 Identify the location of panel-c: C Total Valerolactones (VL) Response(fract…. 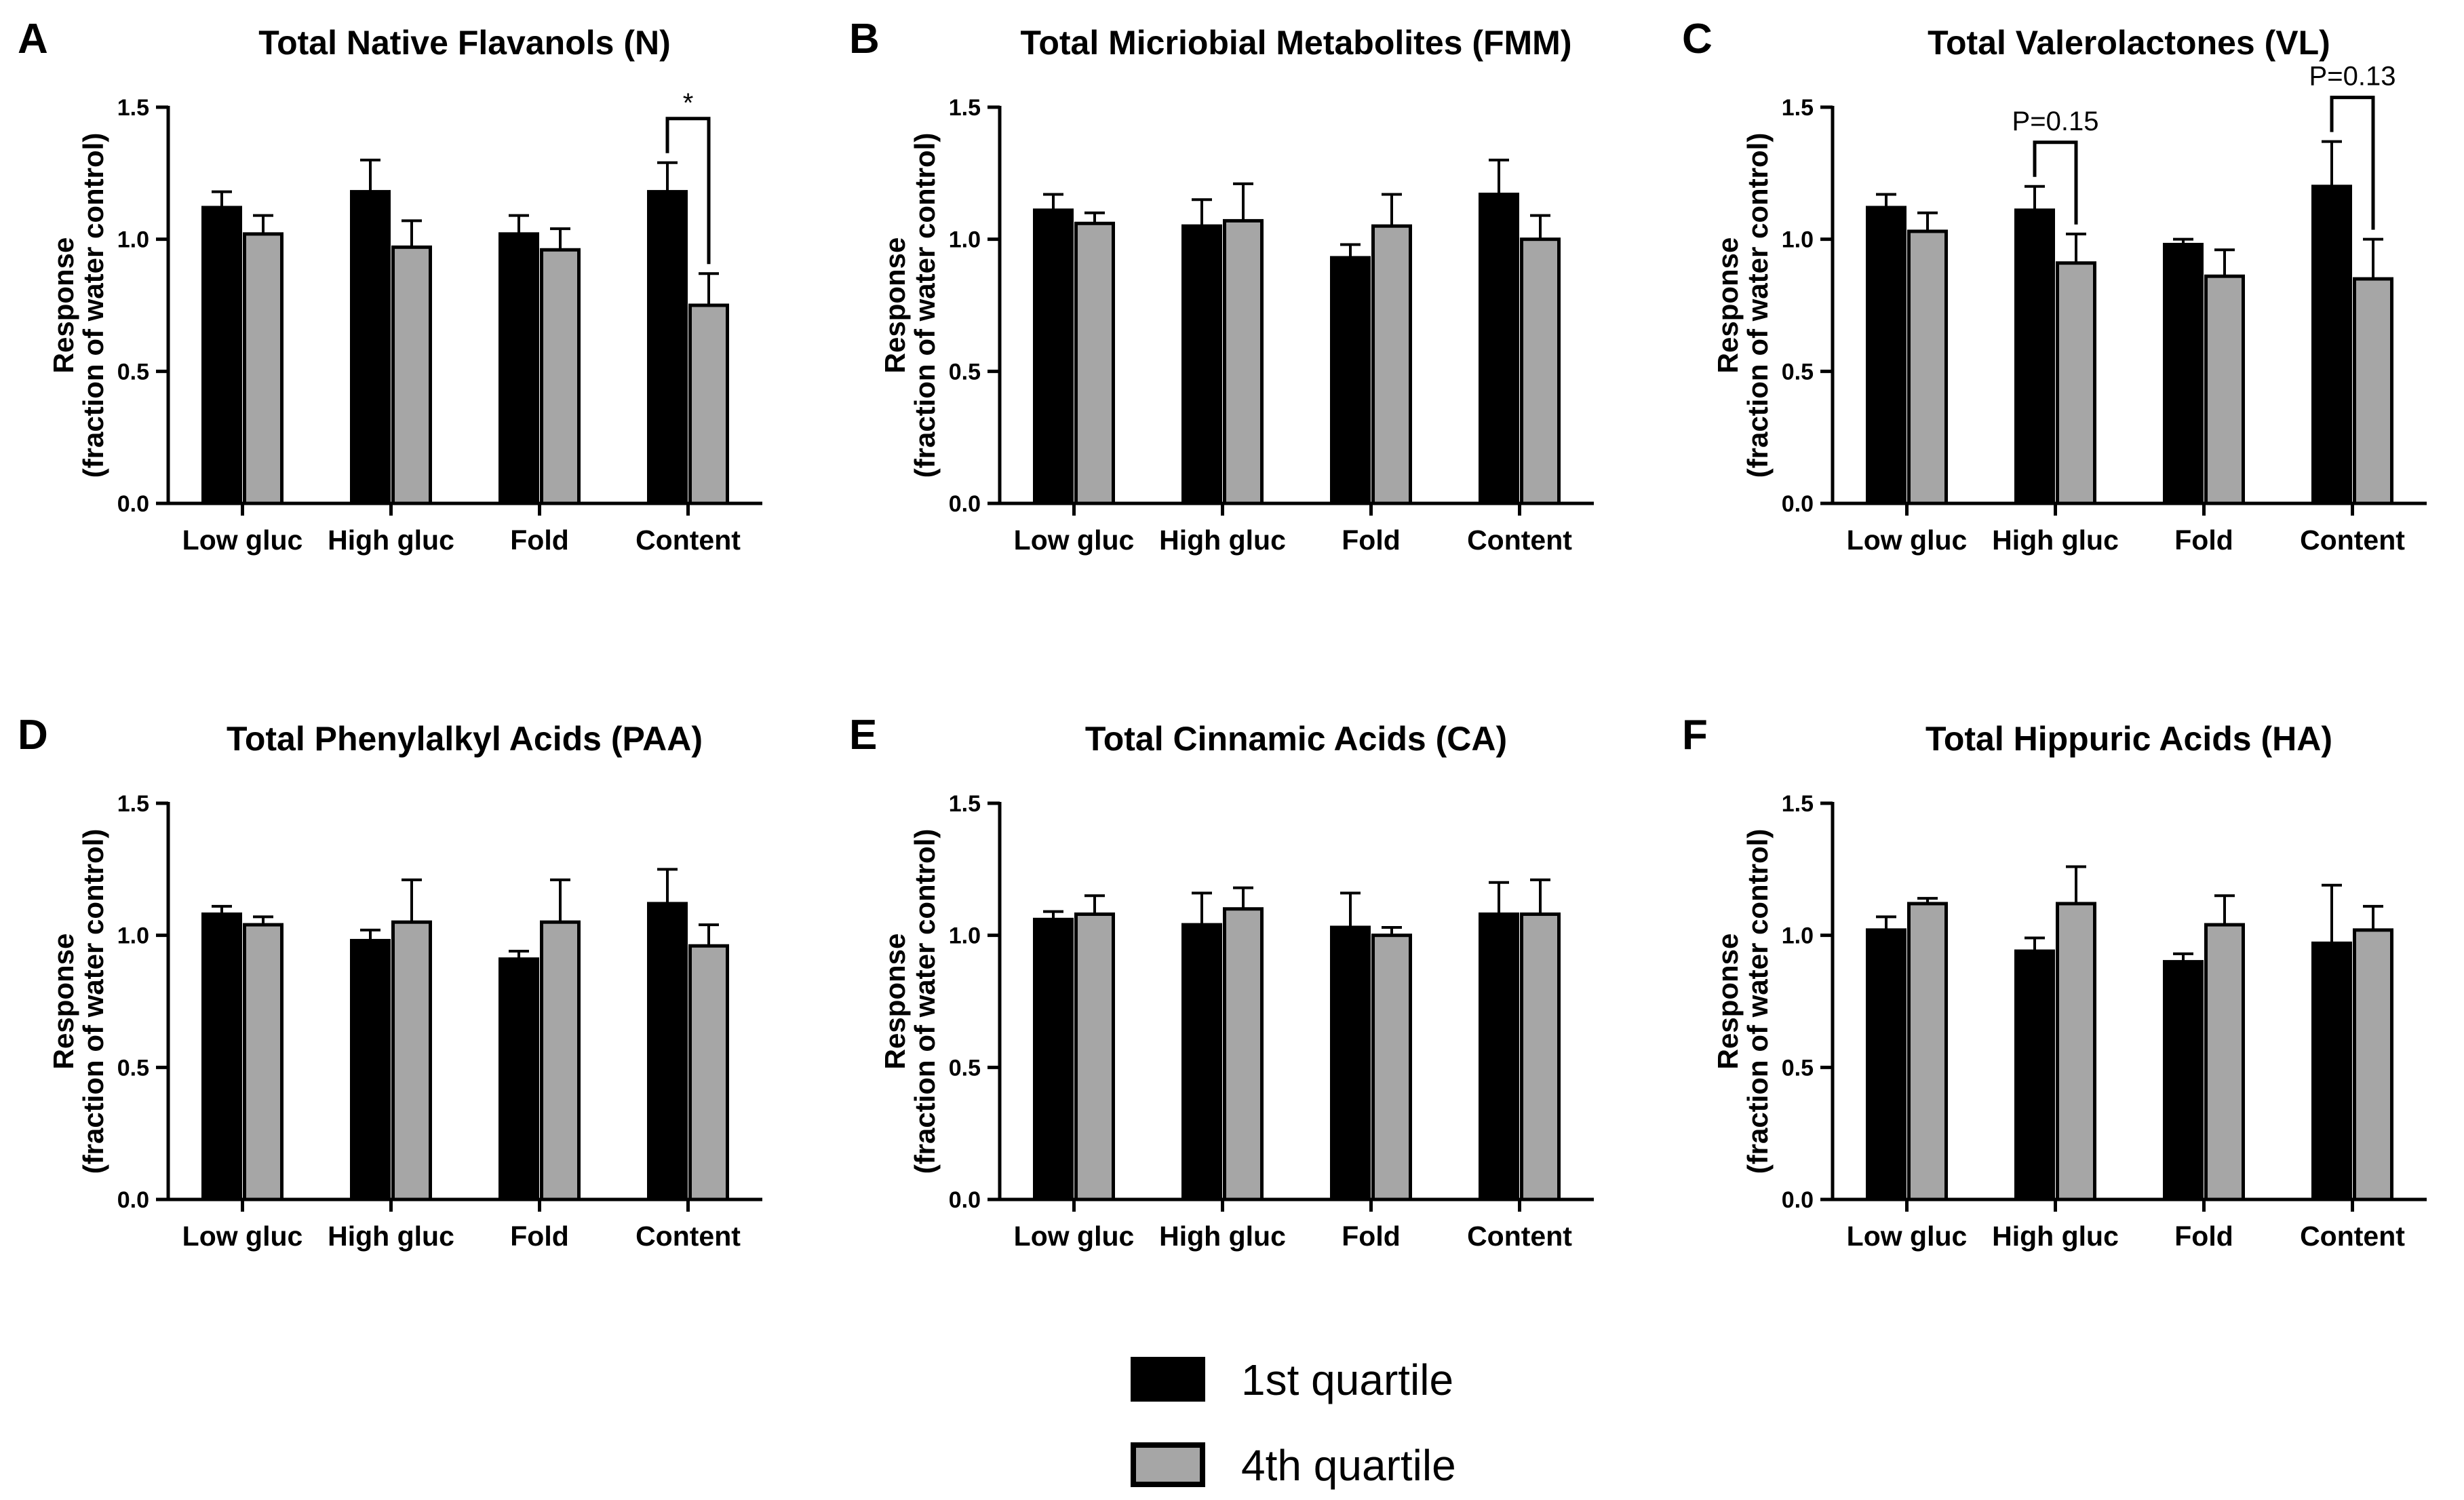
(2054, 286).